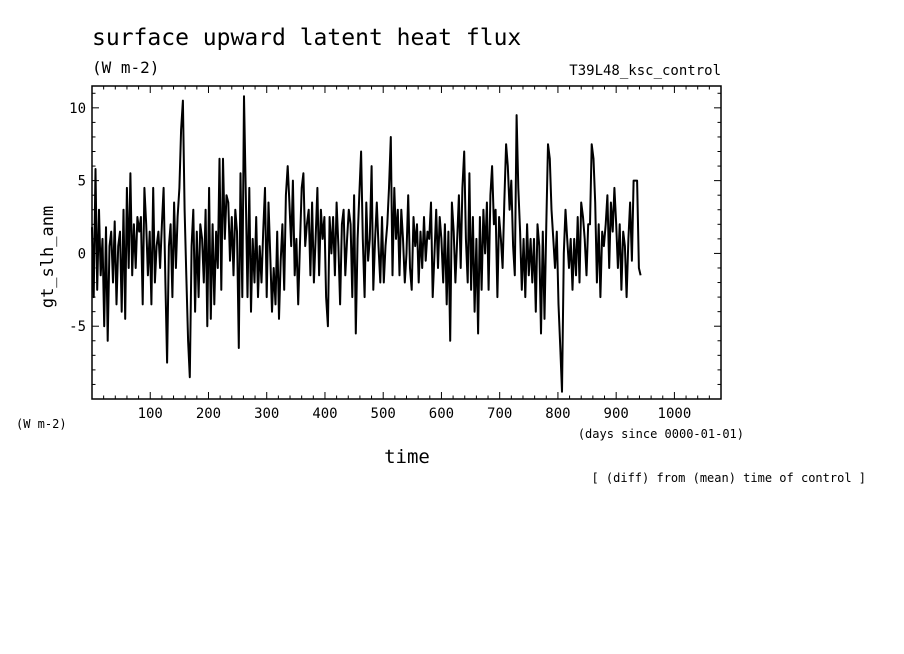 This screenshot has width=904, height=654. What do you see at coordinates (77, 218) in the screenshot?
I see `y-tick-labels: 10 5 0 -5` at bounding box center [77, 218].